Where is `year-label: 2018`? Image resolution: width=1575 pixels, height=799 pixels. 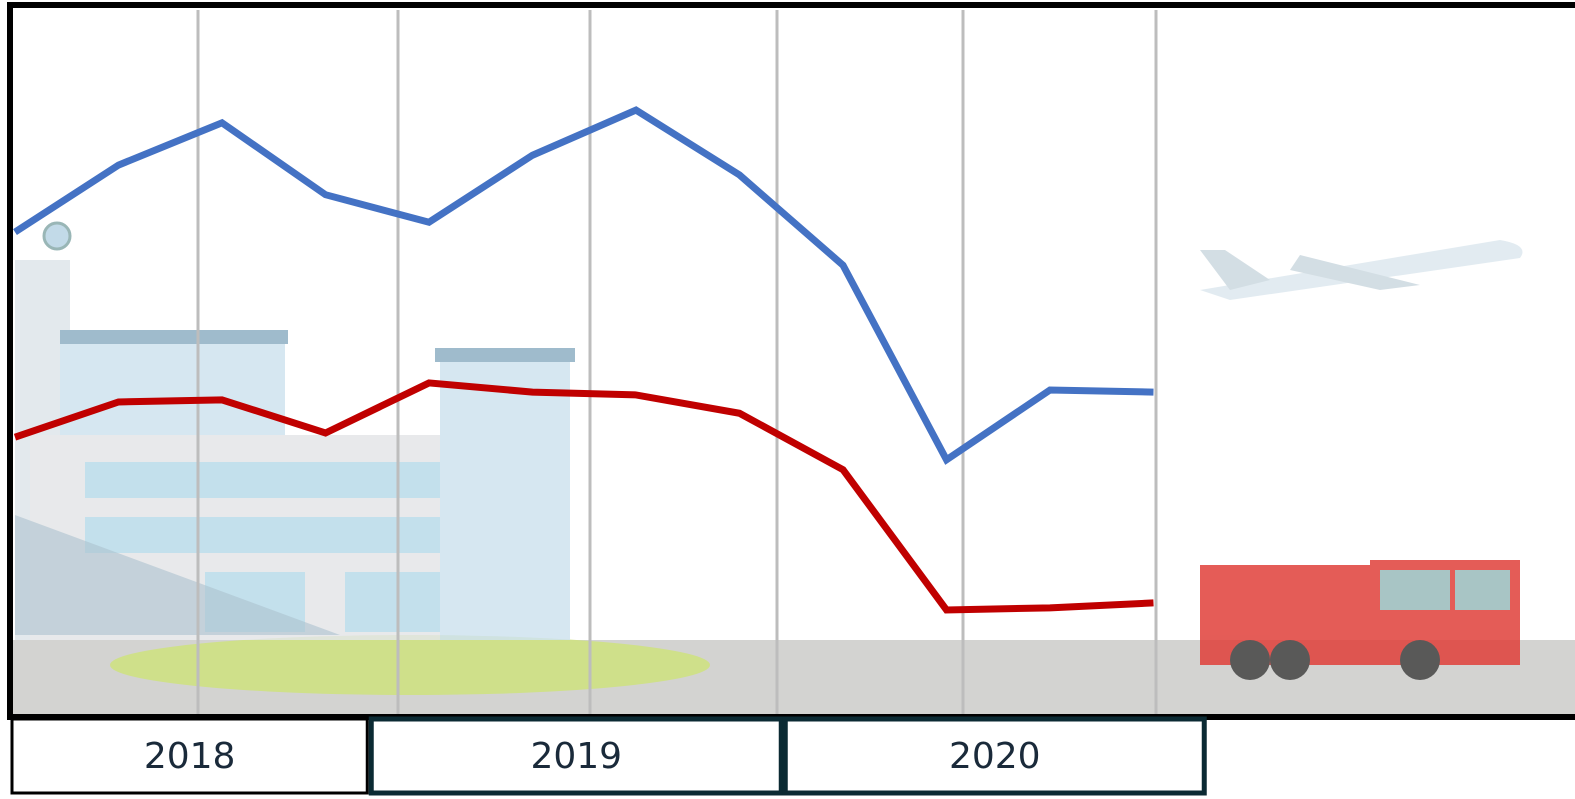
year-label: 2018 is located at coordinates (190, 756).